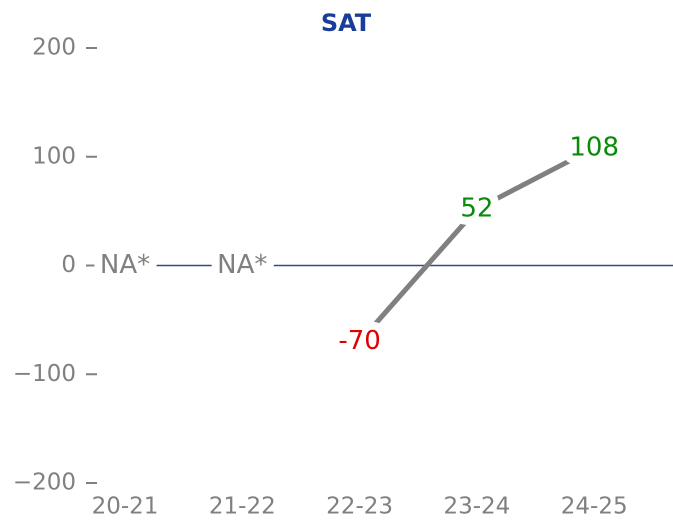 This screenshot has width=673, height=521. I want to click on y-tick-label: −100, so click(44, 374).